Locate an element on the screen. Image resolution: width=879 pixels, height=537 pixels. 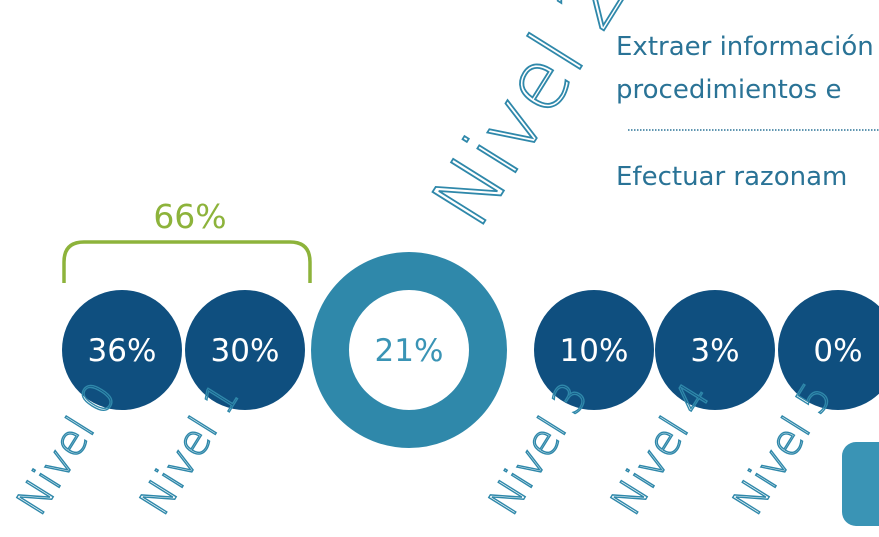
level-4-percent: 3% is located at coordinates (714, 351).